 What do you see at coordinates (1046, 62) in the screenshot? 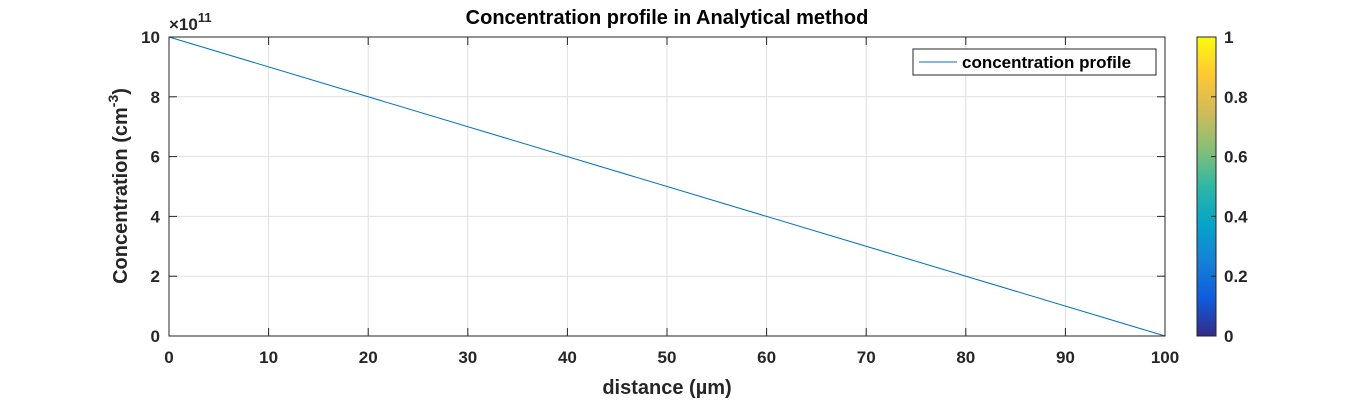
I see `legend-label: concentration profile` at bounding box center [1046, 62].